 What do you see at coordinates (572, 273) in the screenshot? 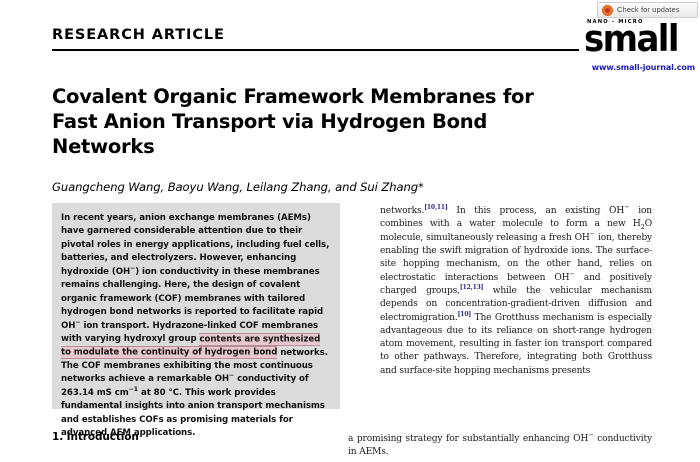
I see `body-sup-5: −` at bounding box center [572, 273].